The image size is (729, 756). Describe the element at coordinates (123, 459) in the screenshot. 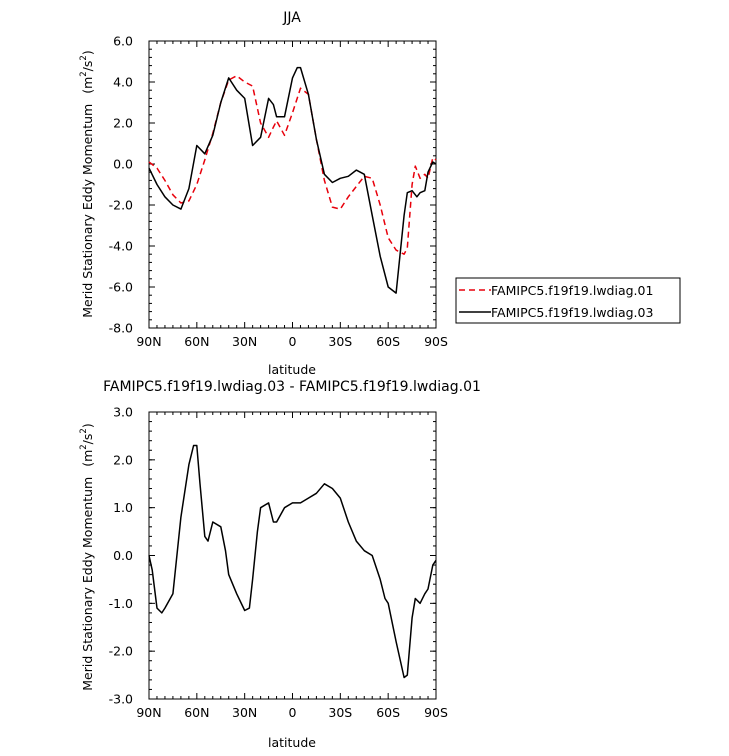

I see `bottom-y-tick-label: 2.0` at that location.